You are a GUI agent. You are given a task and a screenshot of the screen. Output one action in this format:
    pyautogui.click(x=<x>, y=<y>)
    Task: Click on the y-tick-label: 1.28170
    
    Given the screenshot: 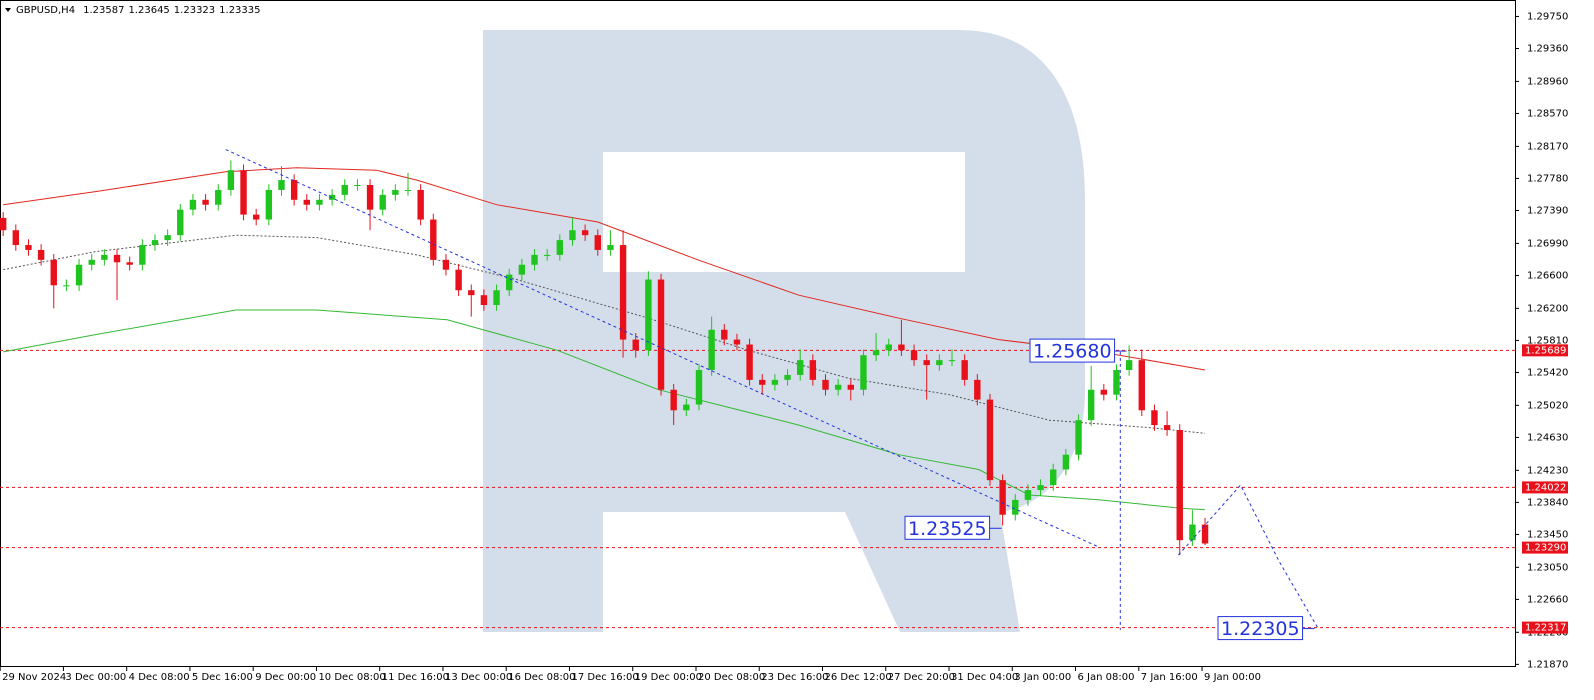 What is the action you would take?
    pyautogui.click(x=1547, y=146)
    